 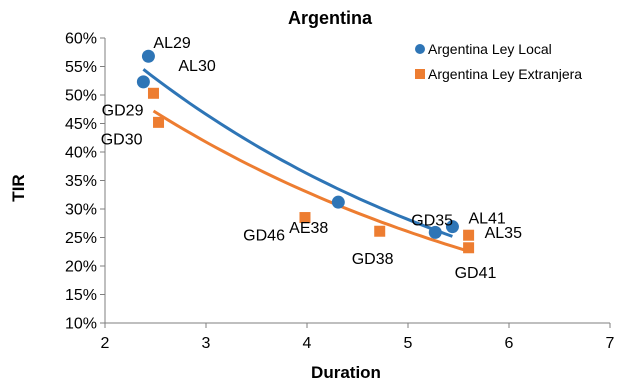 I want to click on point-label-ae38: AE38, so click(x=308, y=228).